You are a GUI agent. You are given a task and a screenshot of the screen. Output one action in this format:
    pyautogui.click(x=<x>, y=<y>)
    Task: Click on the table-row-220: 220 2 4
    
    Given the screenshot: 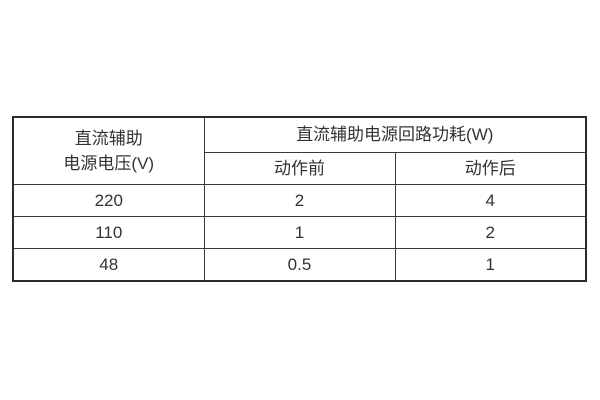 What is the action you would take?
    pyautogui.click(x=299, y=200)
    